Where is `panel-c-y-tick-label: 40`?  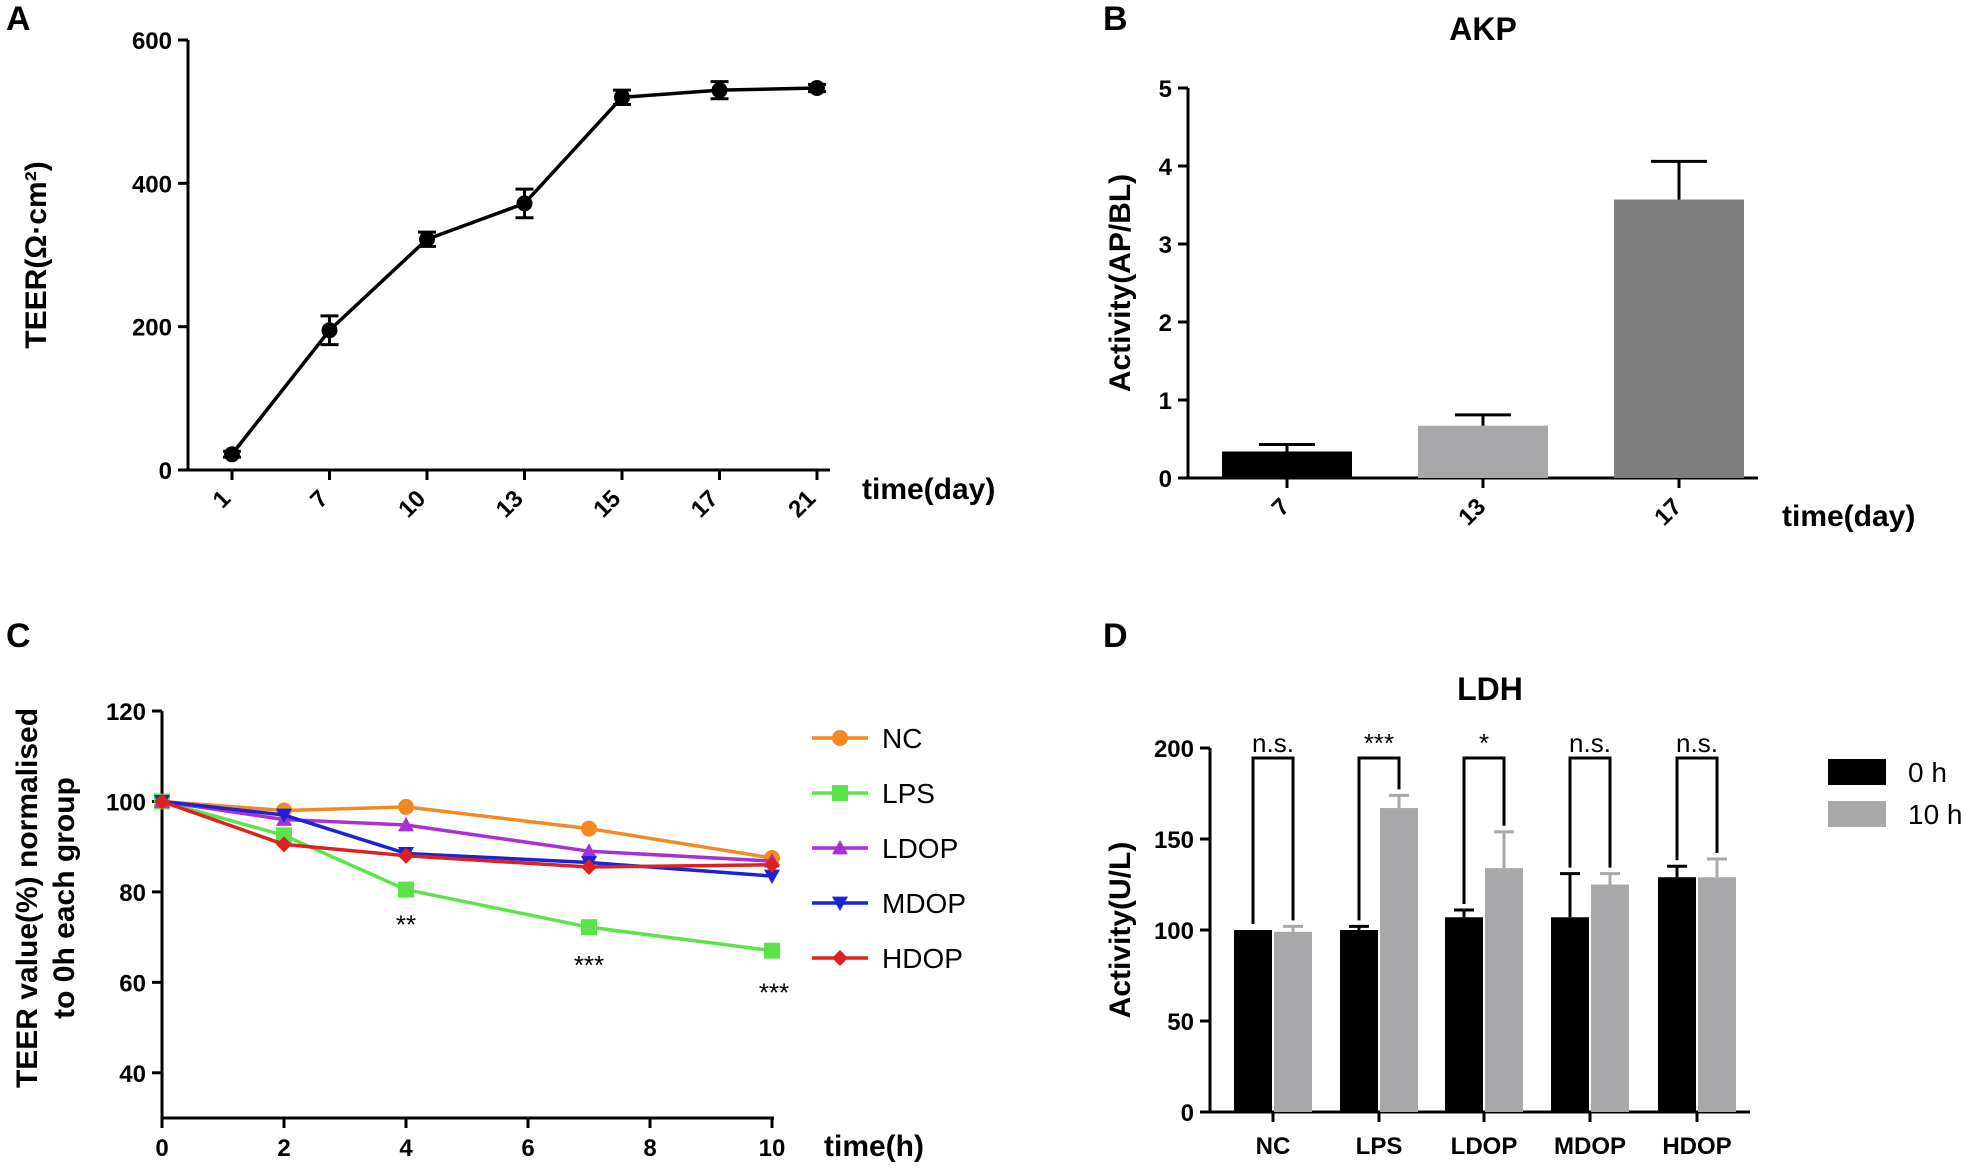 panel-c-y-tick-label: 40 is located at coordinates (132, 1074).